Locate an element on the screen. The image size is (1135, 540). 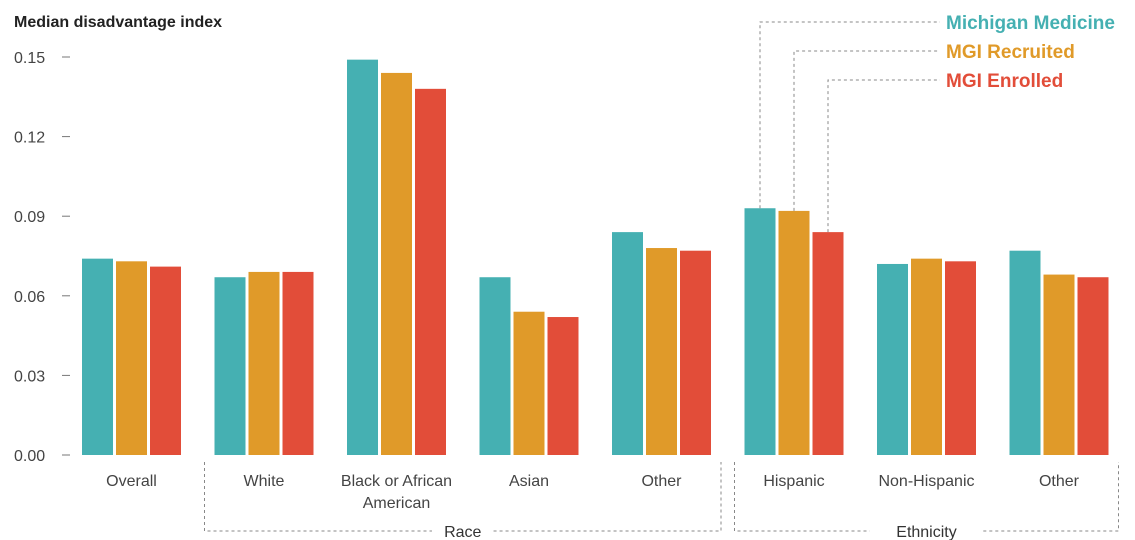
category-label: Black or African American is located at coordinates (396, 492).